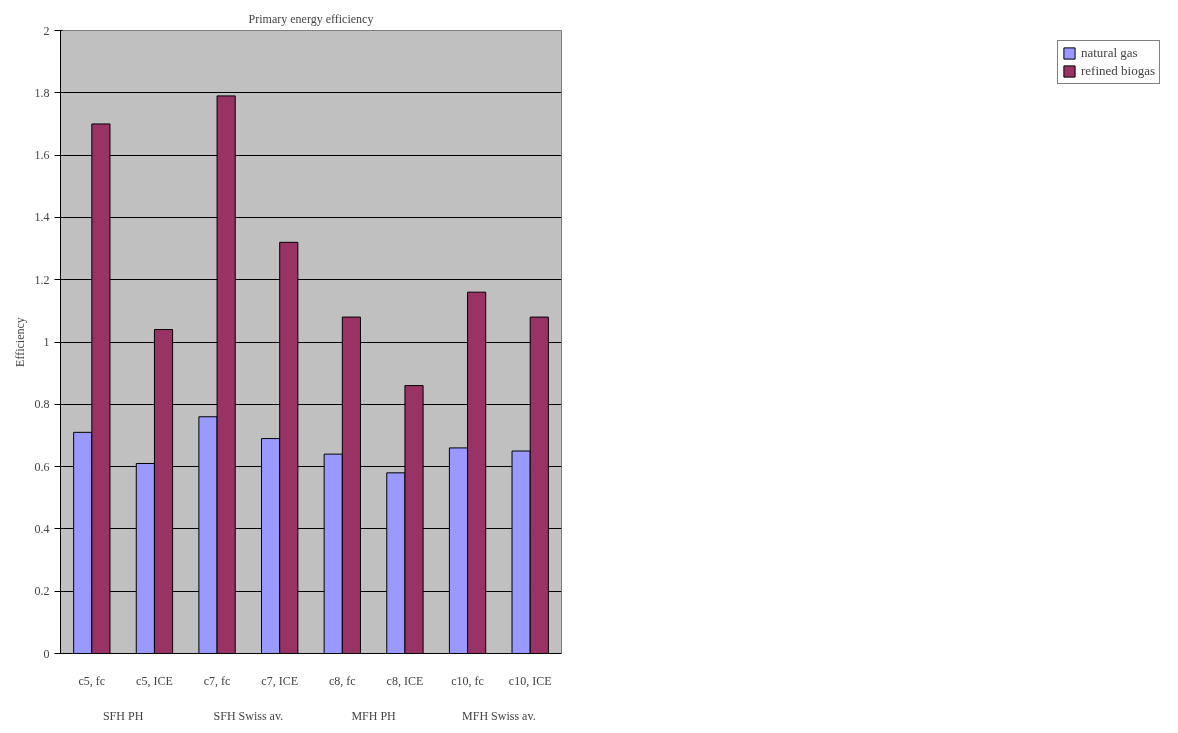  I want to click on x-tick-label: c10, fc, so click(467, 680).